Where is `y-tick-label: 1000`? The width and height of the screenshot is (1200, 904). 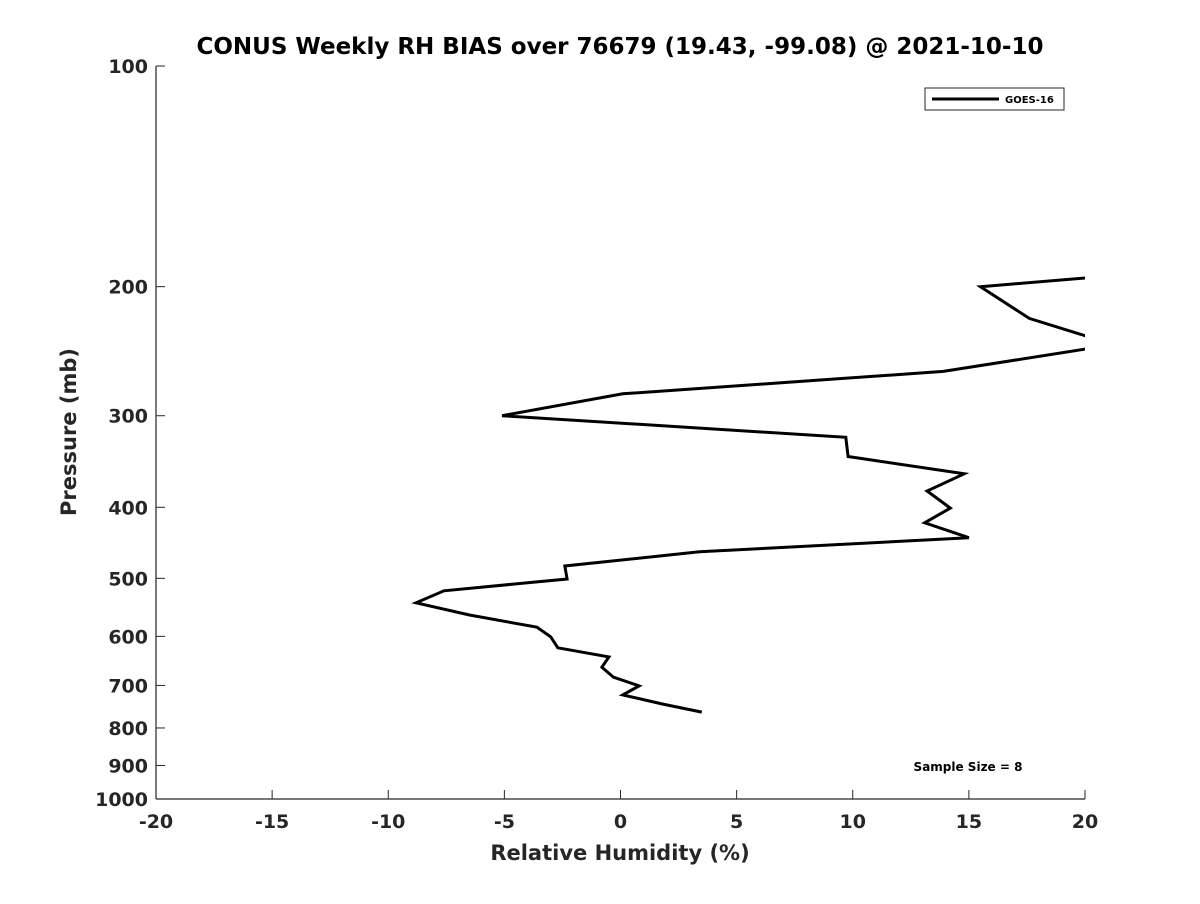
y-tick-label: 1000 is located at coordinates (121, 800).